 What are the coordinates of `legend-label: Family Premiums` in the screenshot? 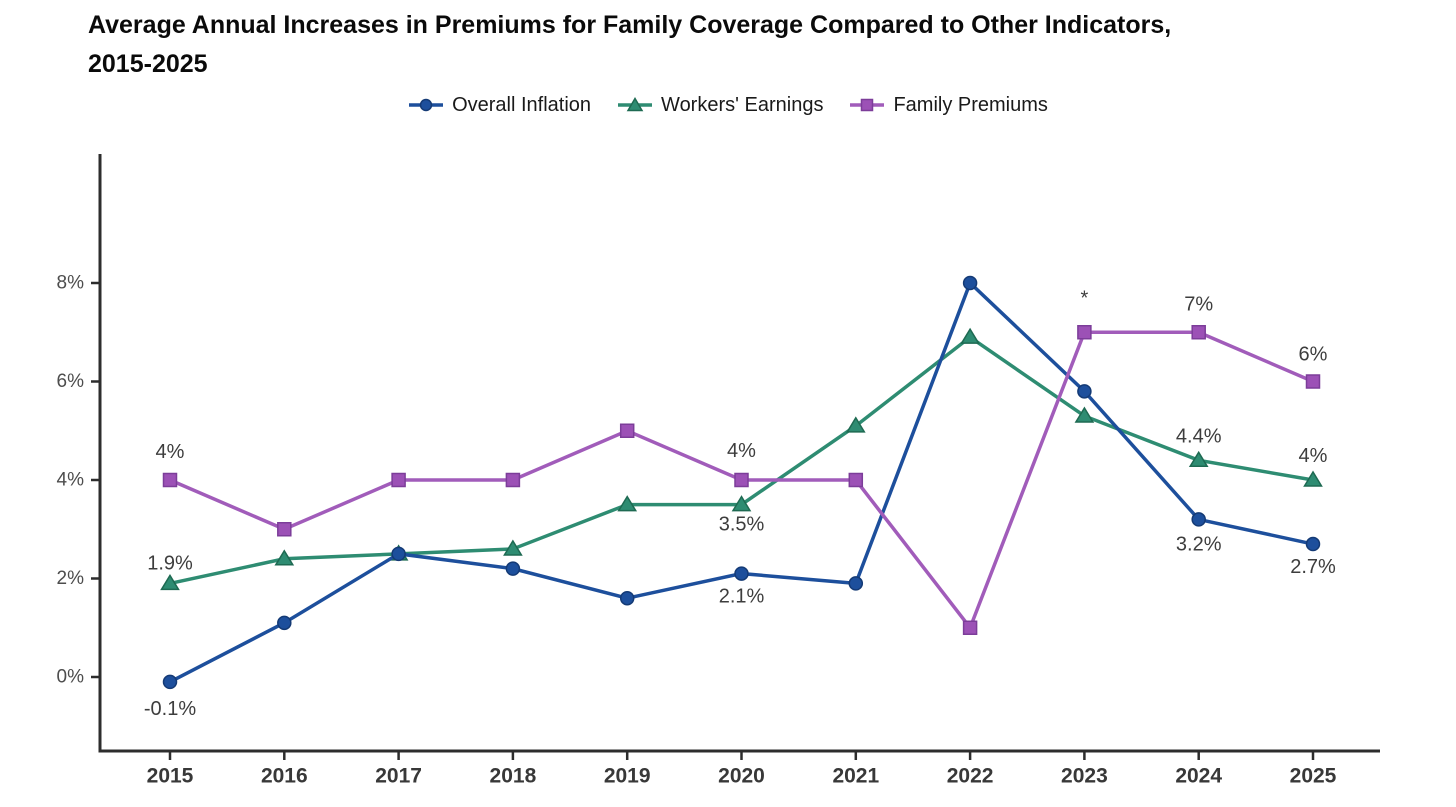 It's located at (970, 104).